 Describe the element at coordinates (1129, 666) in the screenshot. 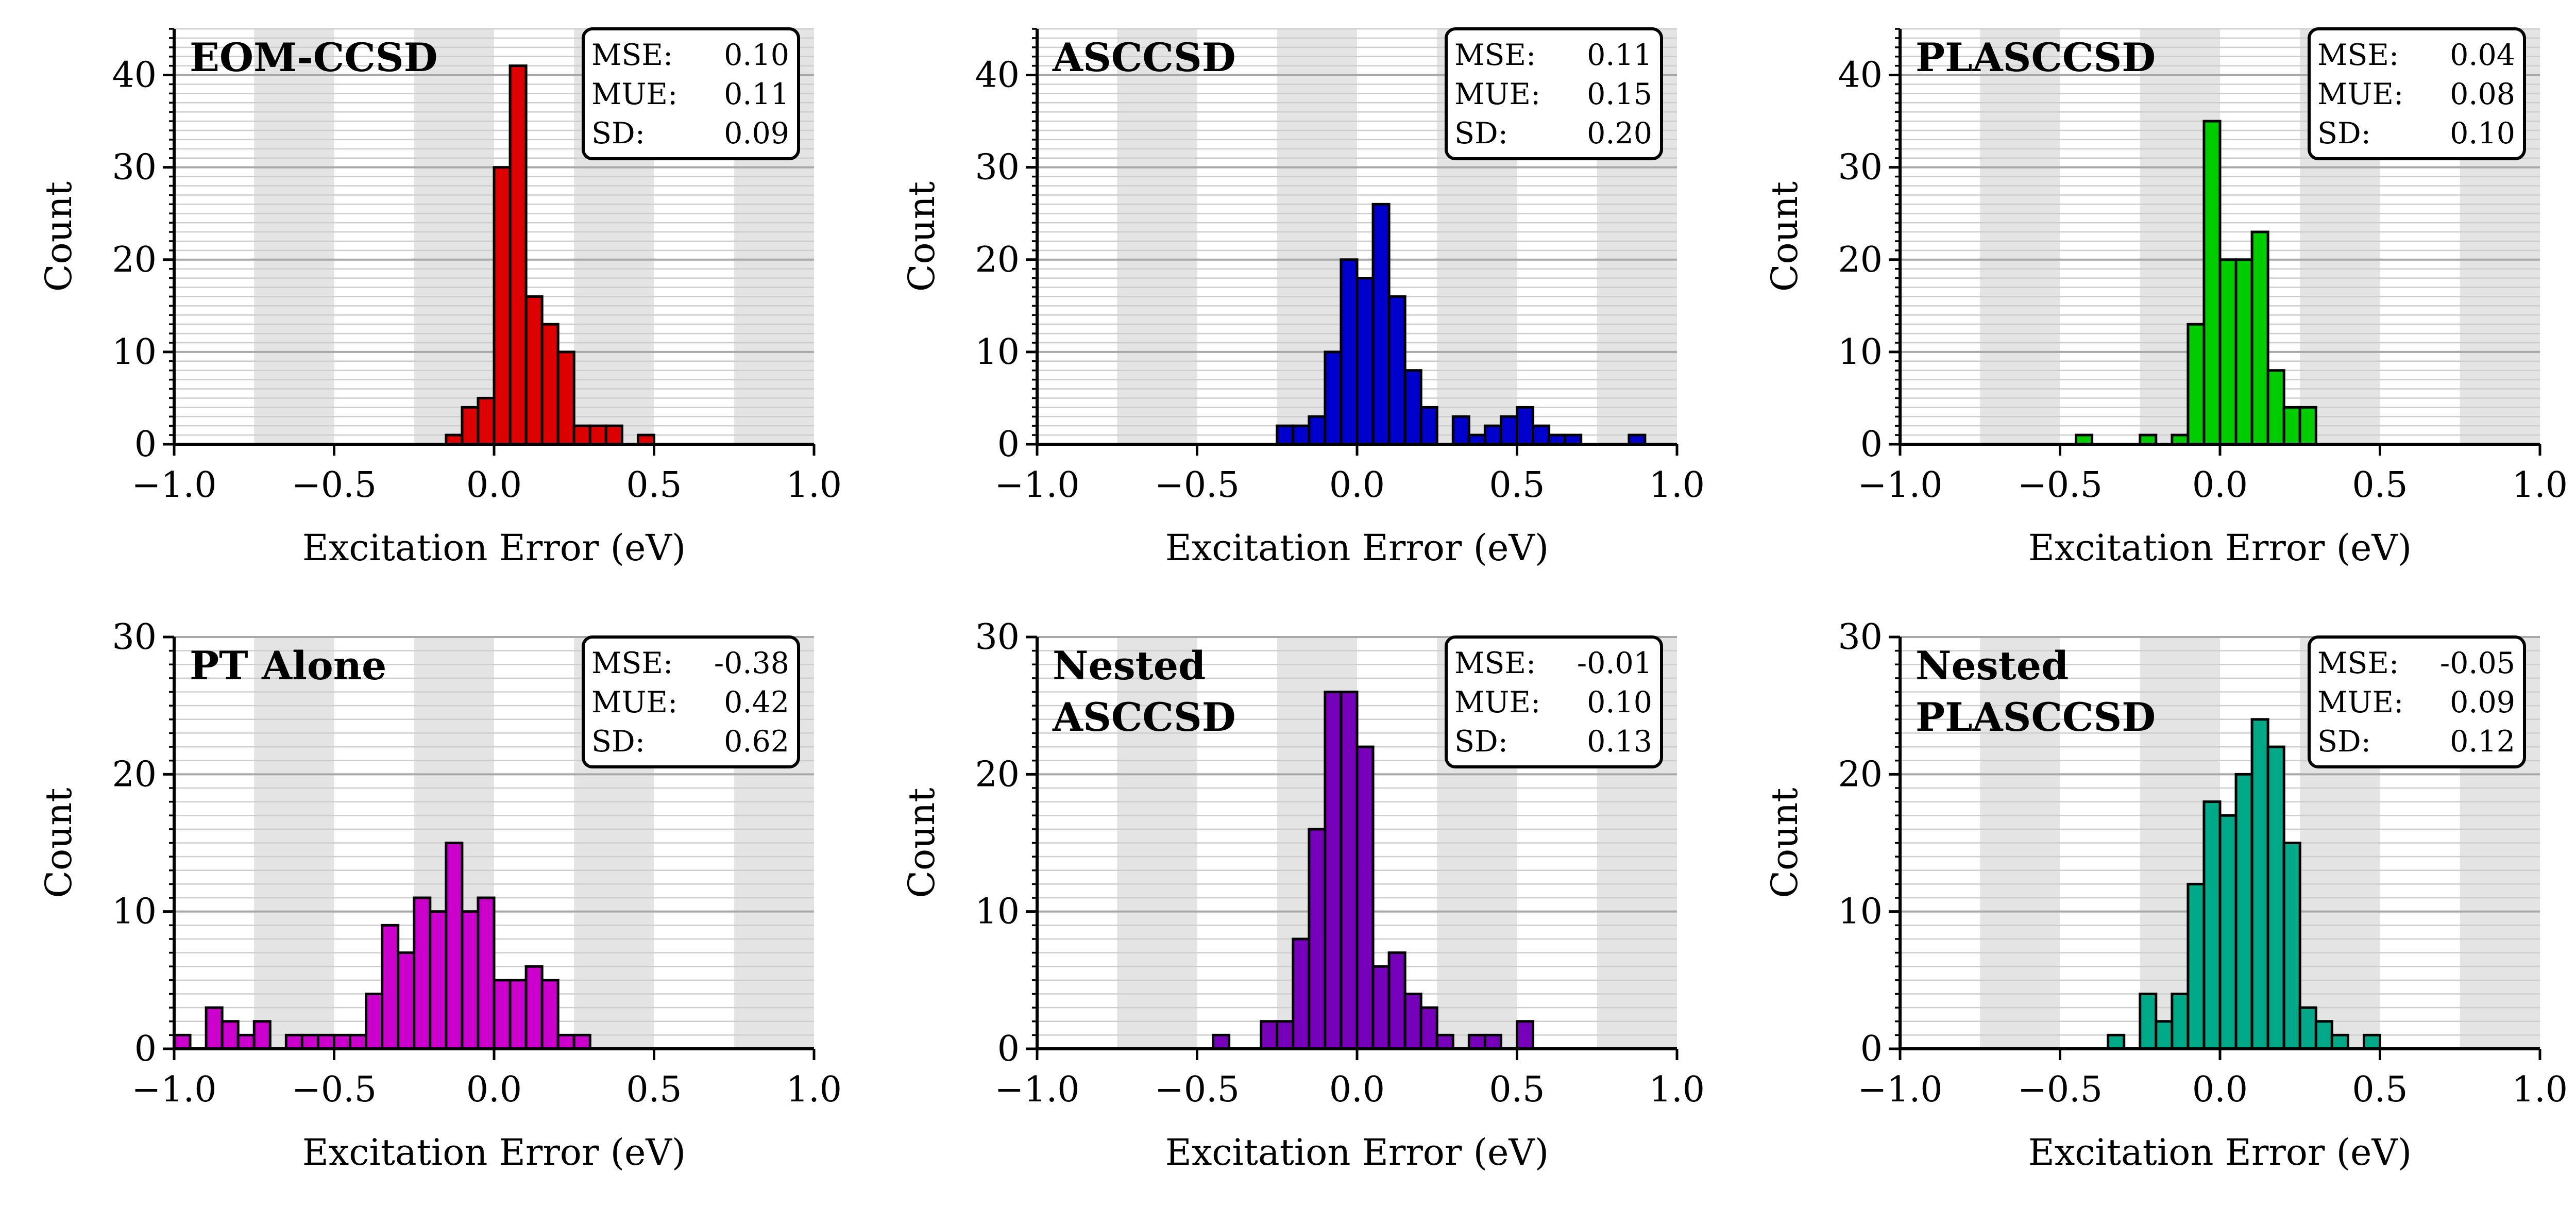

I see `panel-title: Nested` at that location.